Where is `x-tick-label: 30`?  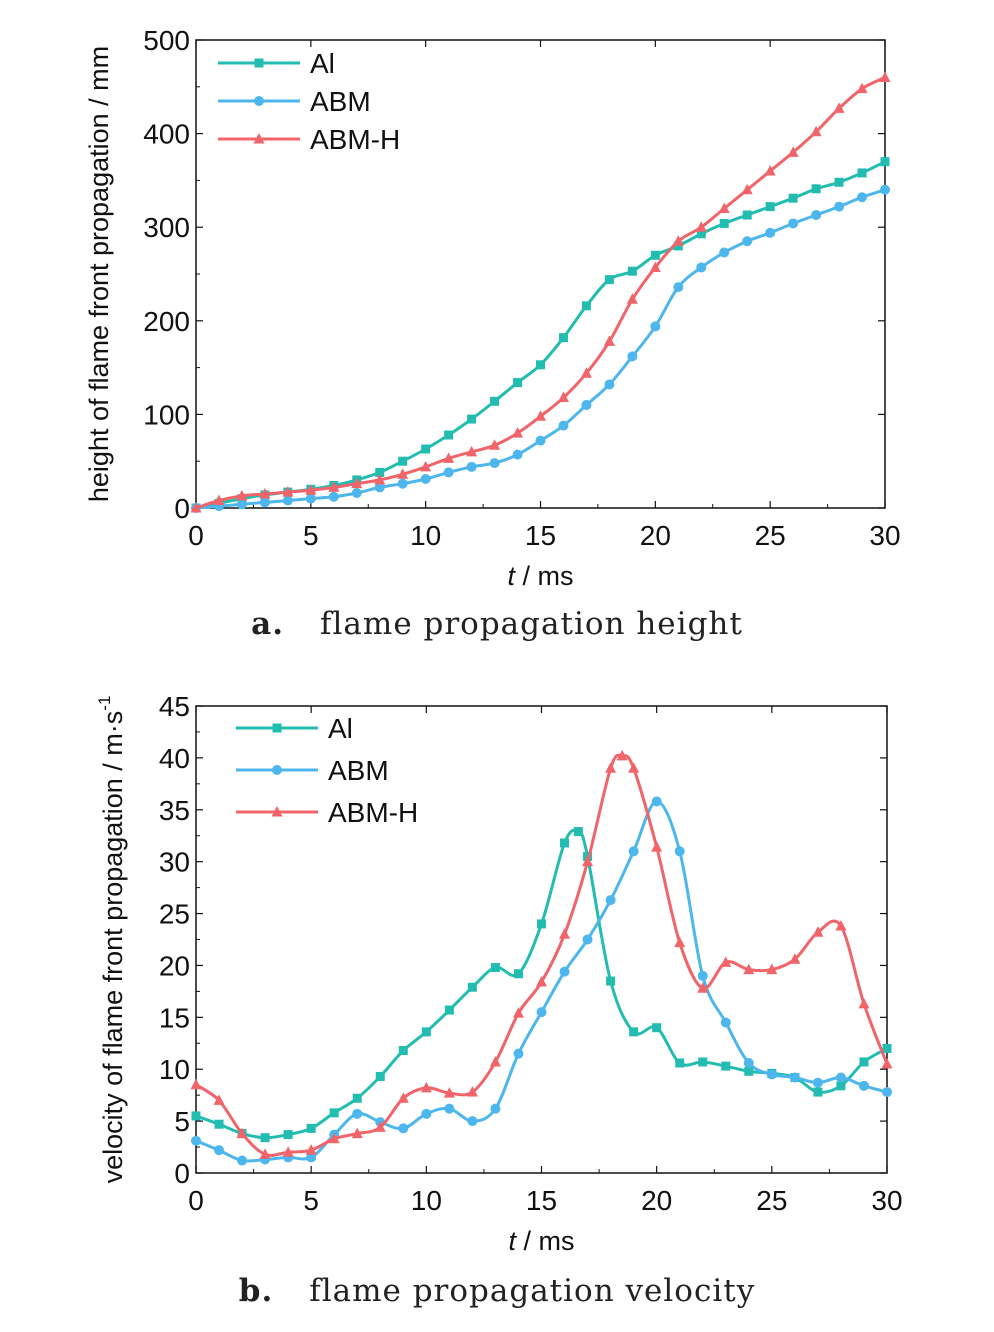
x-tick-label: 30 is located at coordinates (886, 1200).